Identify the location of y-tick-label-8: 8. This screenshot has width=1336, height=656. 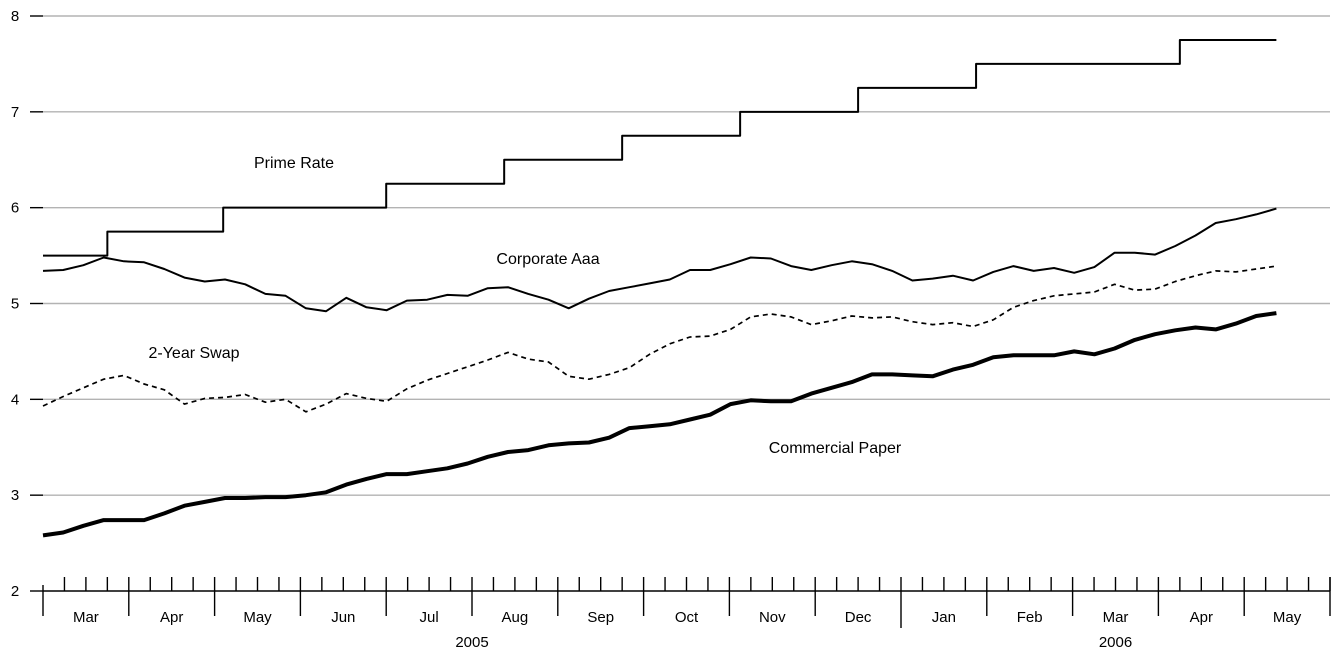
(15, 16).